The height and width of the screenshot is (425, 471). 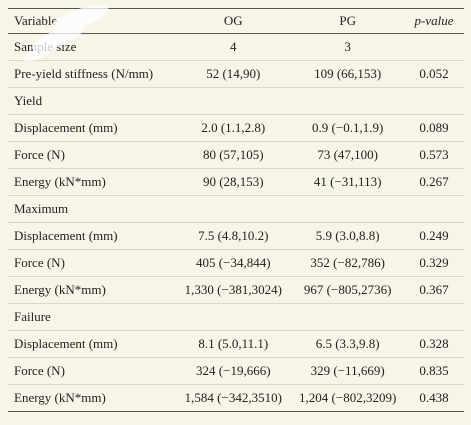 What do you see at coordinates (92, 74) in the screenshot?
I see `row-label: Pre-yield stiffness (N/mm)` at bounding box center [92, 74].